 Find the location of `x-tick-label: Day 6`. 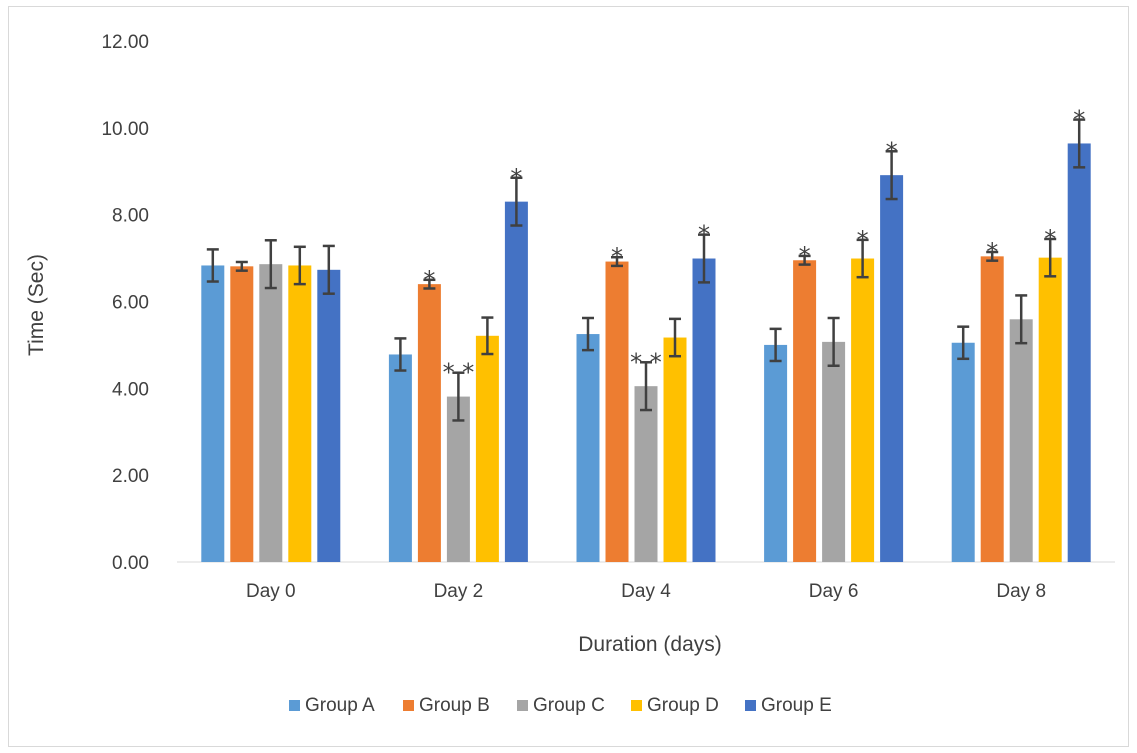

x-tick-label: Day 6 is located at coordinates (834, 591).